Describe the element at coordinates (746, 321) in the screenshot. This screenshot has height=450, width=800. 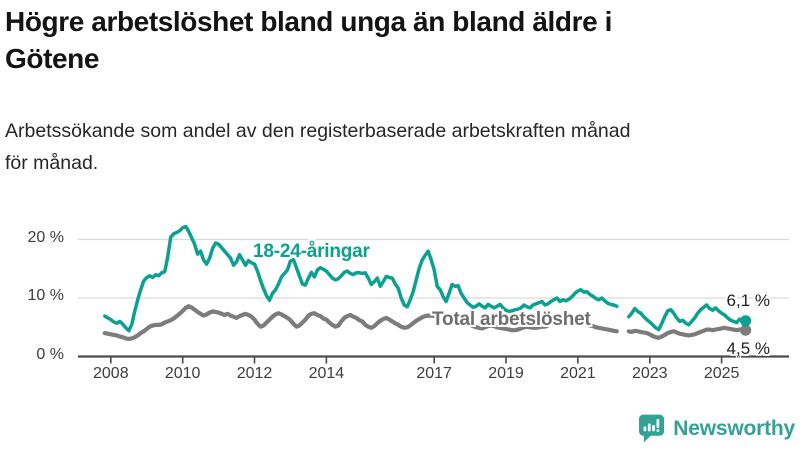
I see `series-end-dot-young` at that location.